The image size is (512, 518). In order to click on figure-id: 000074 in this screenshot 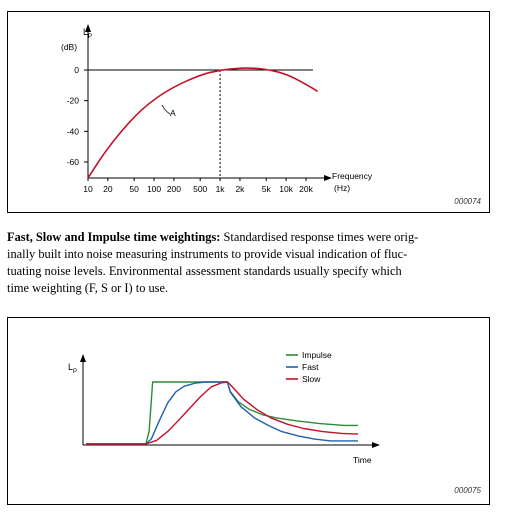, I will do `click(467, 201)`.